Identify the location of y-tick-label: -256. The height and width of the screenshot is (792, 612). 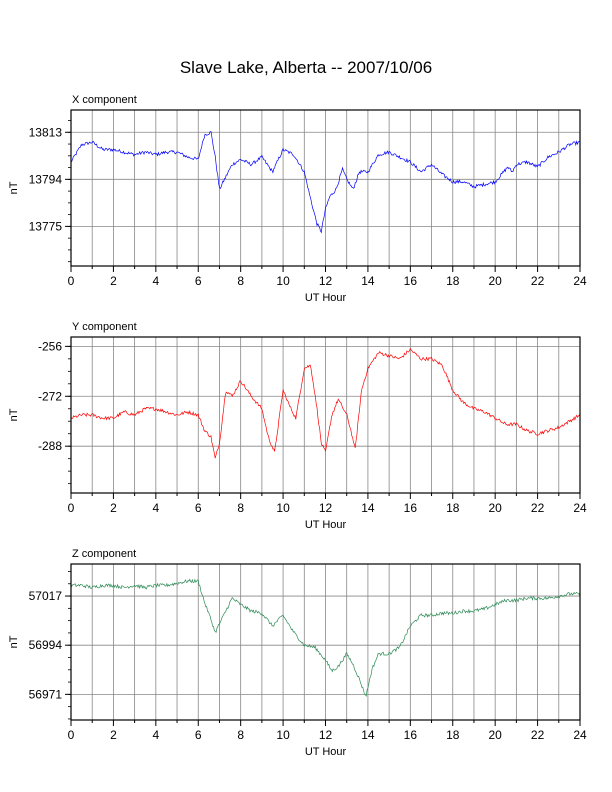
(50, 346).